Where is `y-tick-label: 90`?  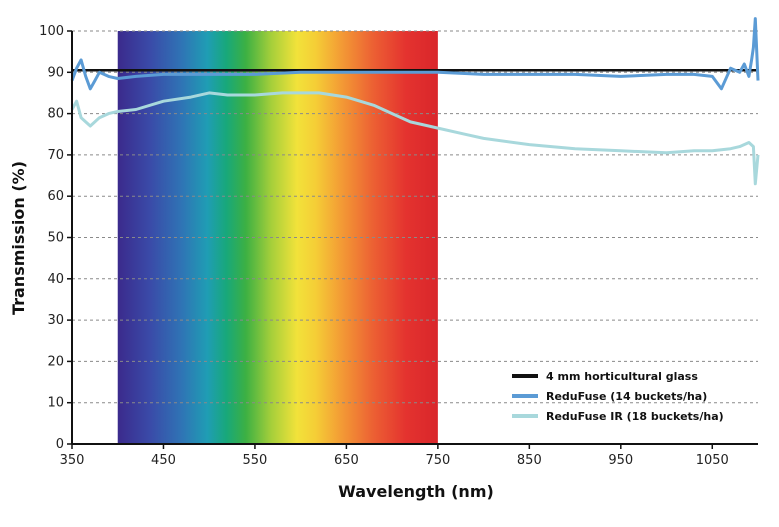 y-tick-label: 90 is located at coordinates (55, 72).